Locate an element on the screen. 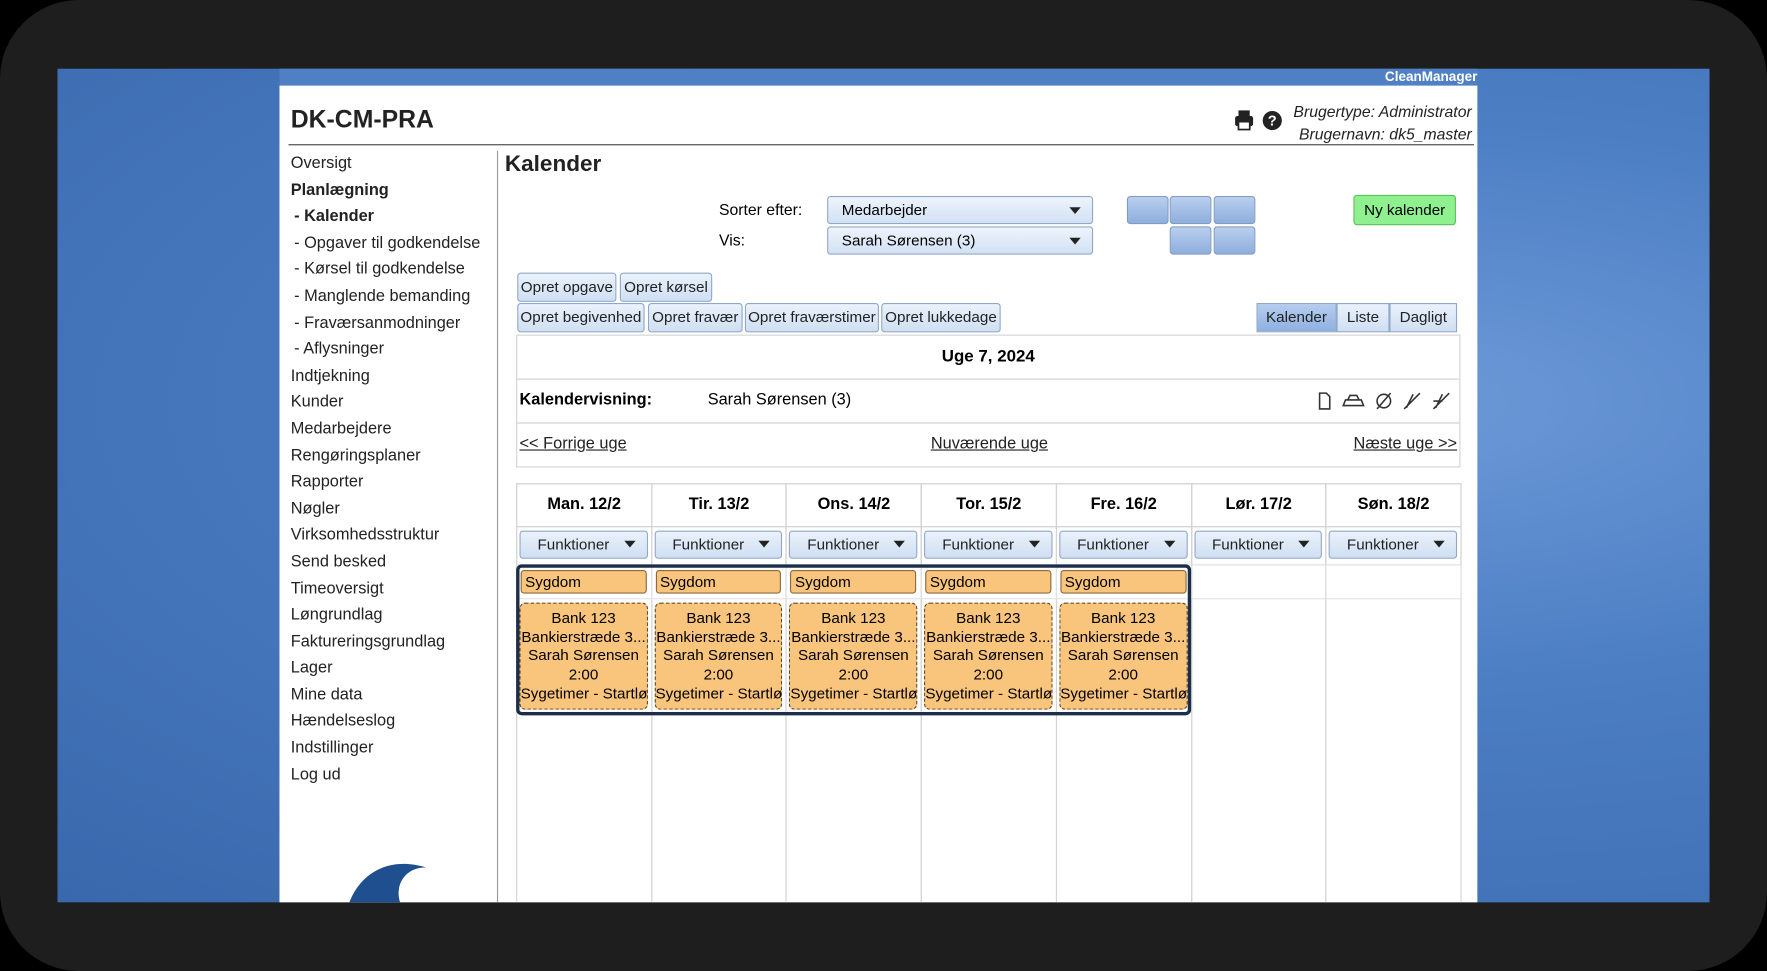 This screenshot has height=971, width=1767. filter-absence-hours is located at coordinates (1234, 240).